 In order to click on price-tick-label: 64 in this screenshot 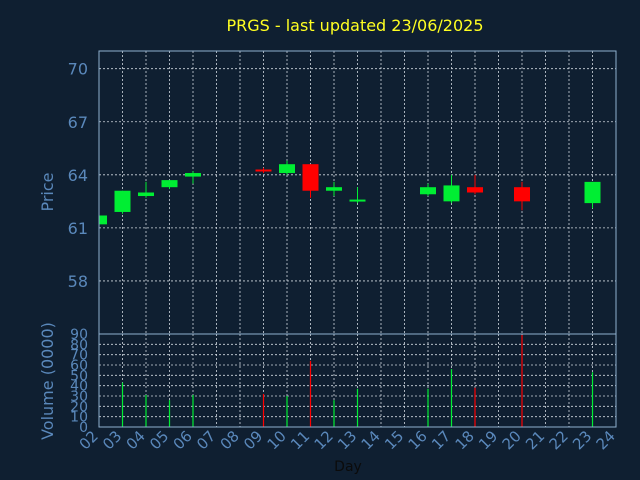, I will do `click(78, 175)`.